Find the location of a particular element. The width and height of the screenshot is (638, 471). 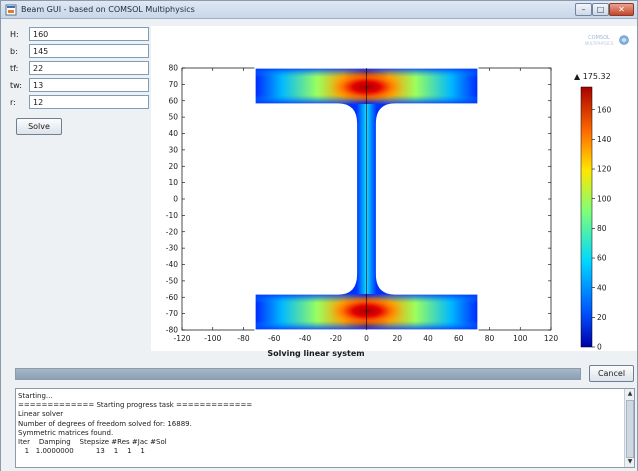

log-line: Linear solver is located at coordinates (41, 414).